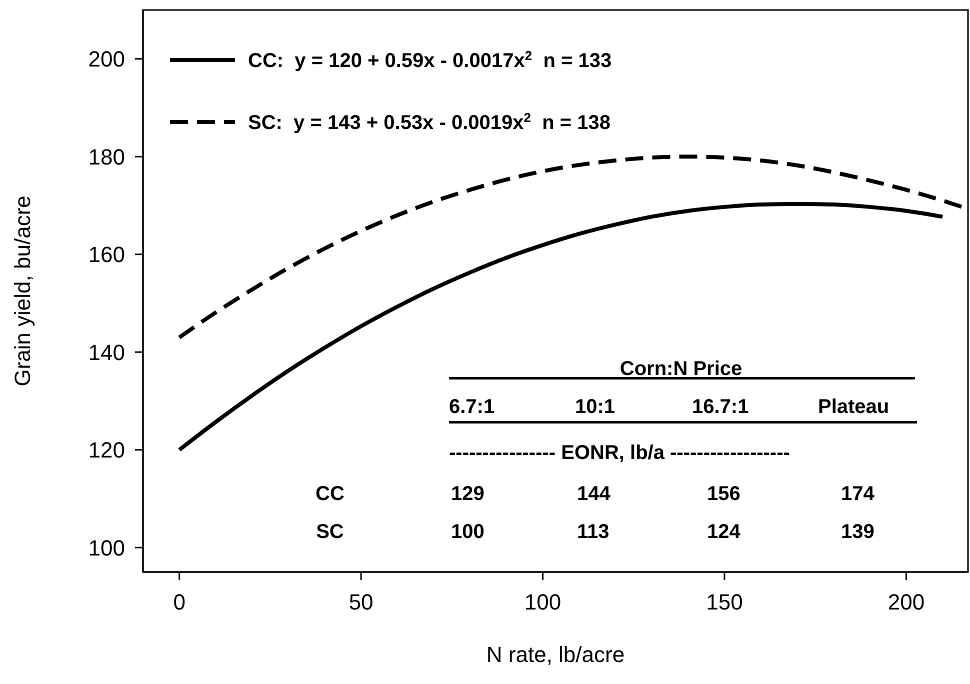 Image resolution: width=970 pixels, height=684 pixels. What do you see at coordinates (595, 407) in the screenshot?
I see `annotation: 10:1` at bounding box center [595, 407].